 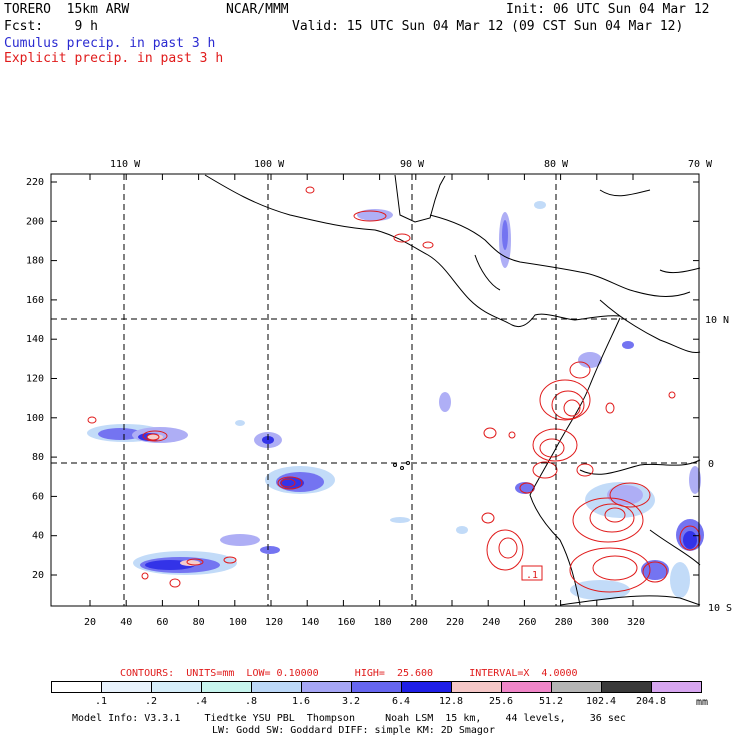 I want to click on x-tick-label: 60, so click(x=162, y=622).